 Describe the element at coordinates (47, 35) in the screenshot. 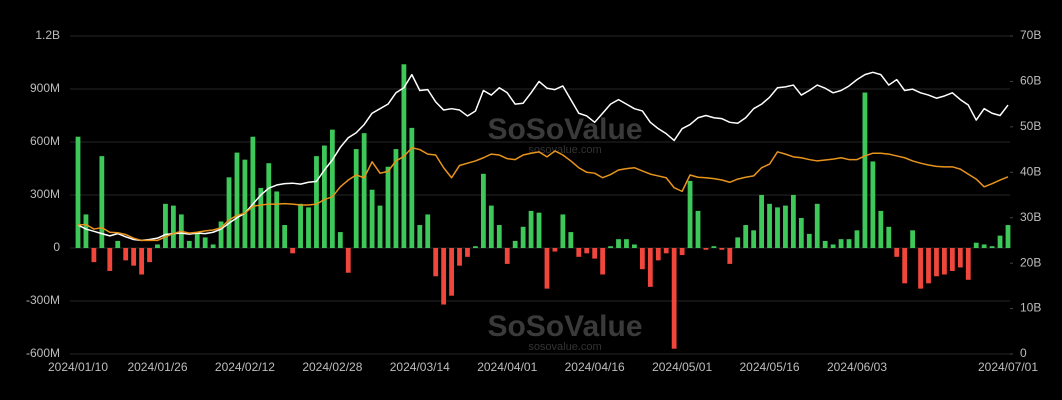

I see `y-tick-label: 1.2B` at that location.